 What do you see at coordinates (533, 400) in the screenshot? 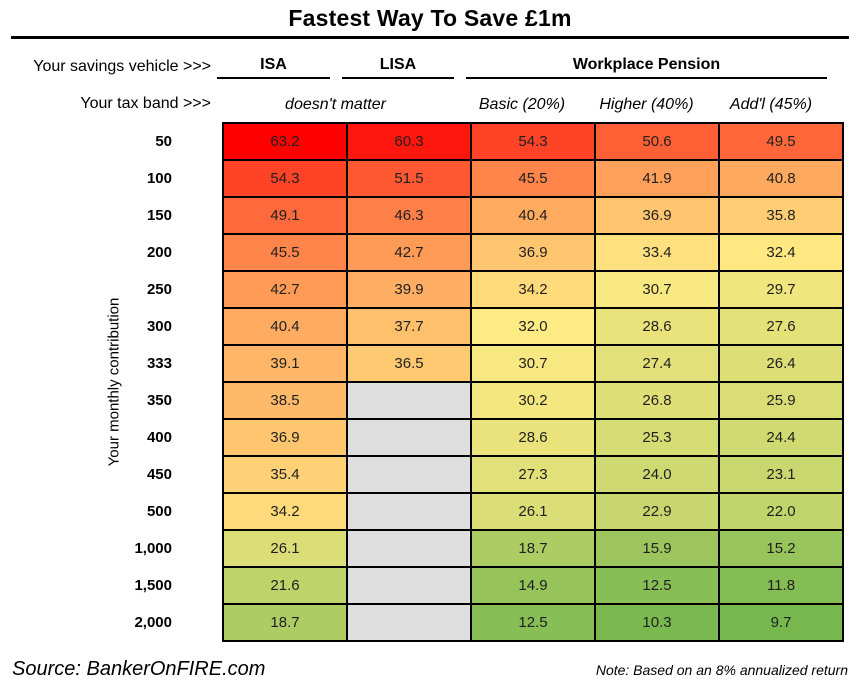
I see `heat-cell: 30.2` at bounding box center [533, 400].